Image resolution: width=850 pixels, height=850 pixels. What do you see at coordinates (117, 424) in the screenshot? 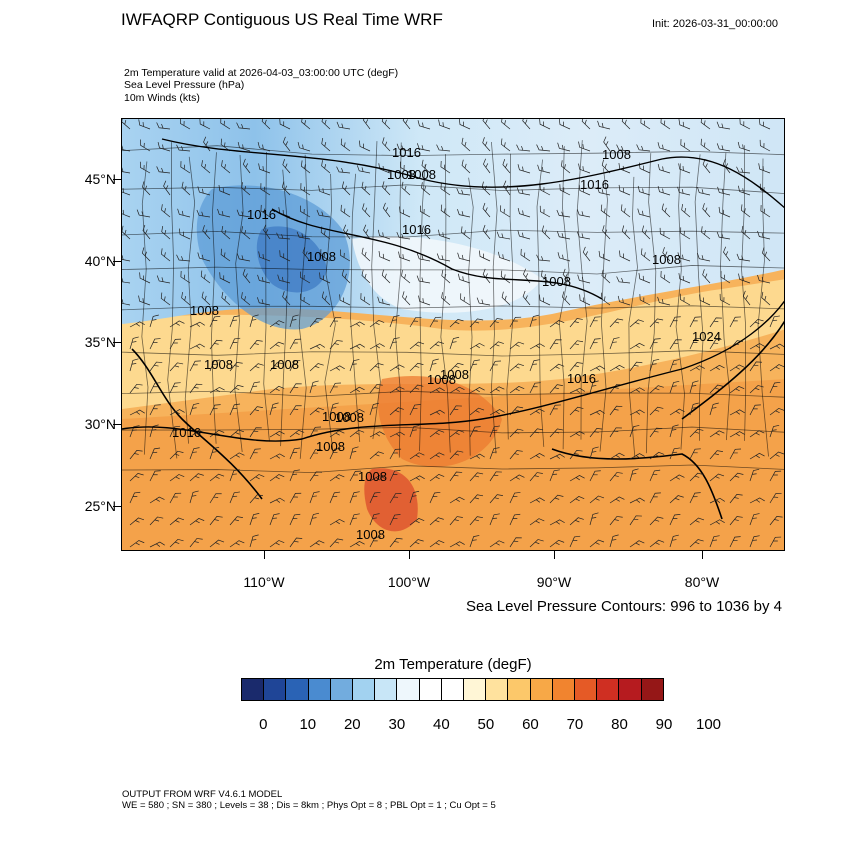
I see `lat-tick` at bounding box center [117, 424].